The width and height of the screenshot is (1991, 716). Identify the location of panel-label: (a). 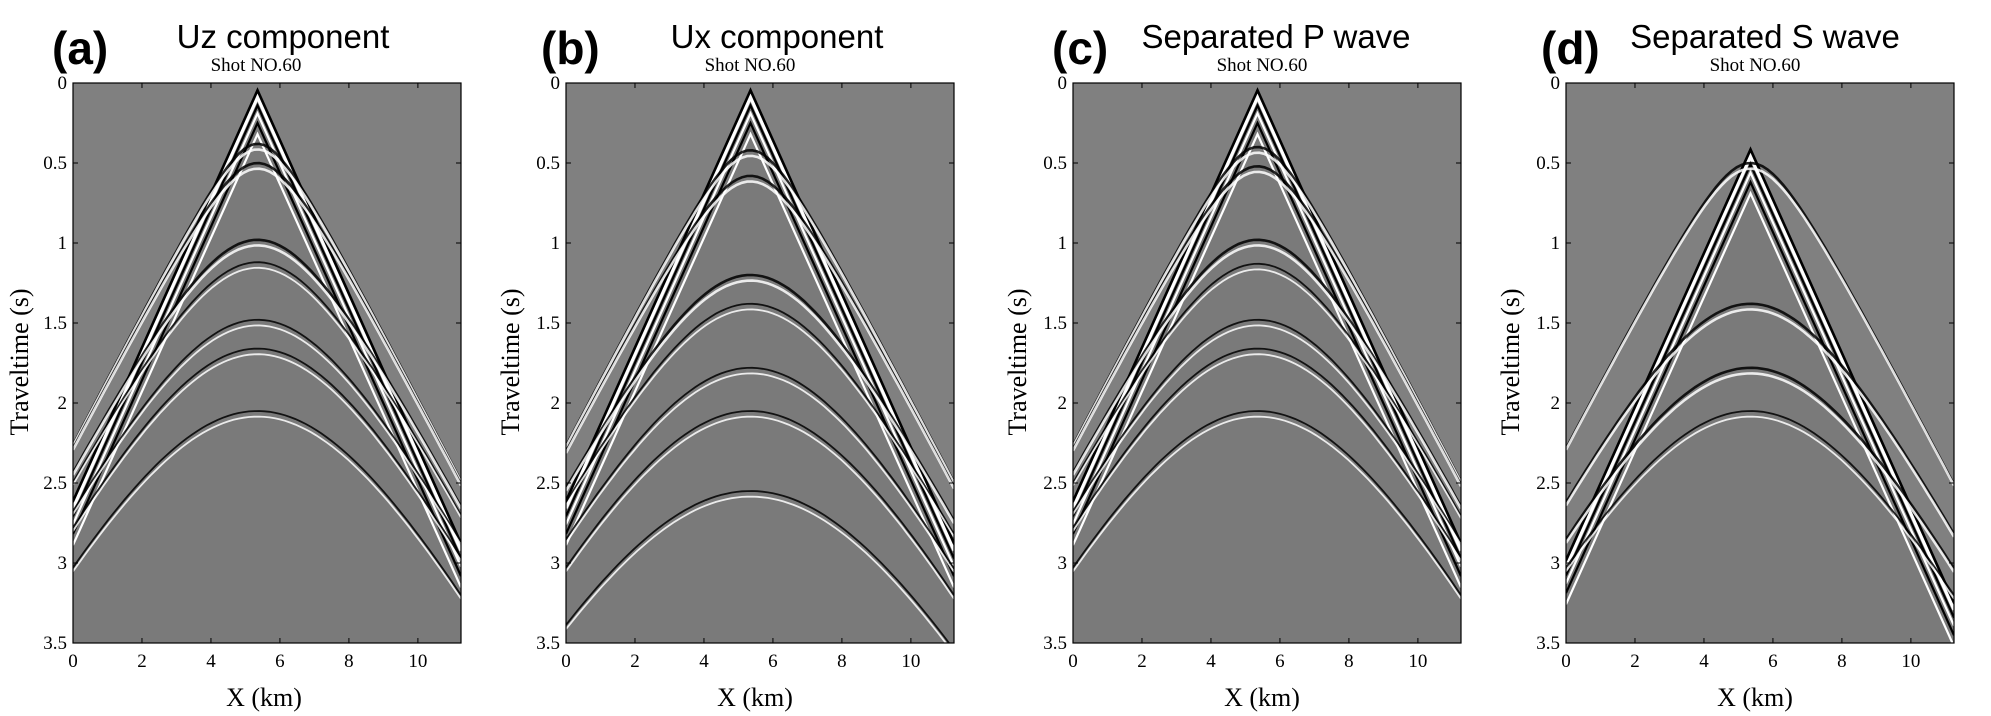
(80, 48).